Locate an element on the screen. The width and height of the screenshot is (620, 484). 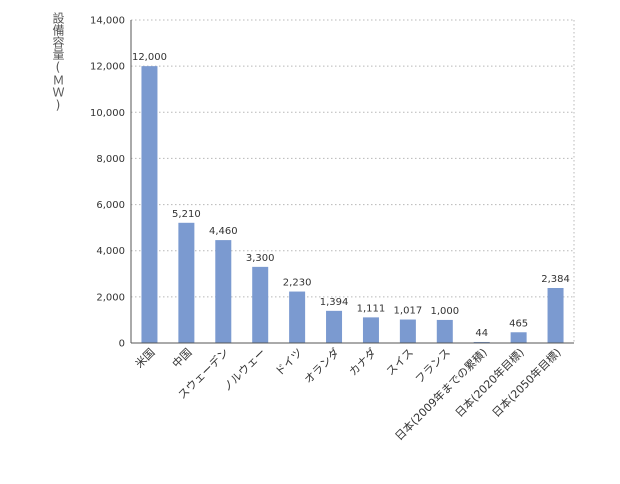
x-tick-label: 中国 is located at coordinates (182, 358).